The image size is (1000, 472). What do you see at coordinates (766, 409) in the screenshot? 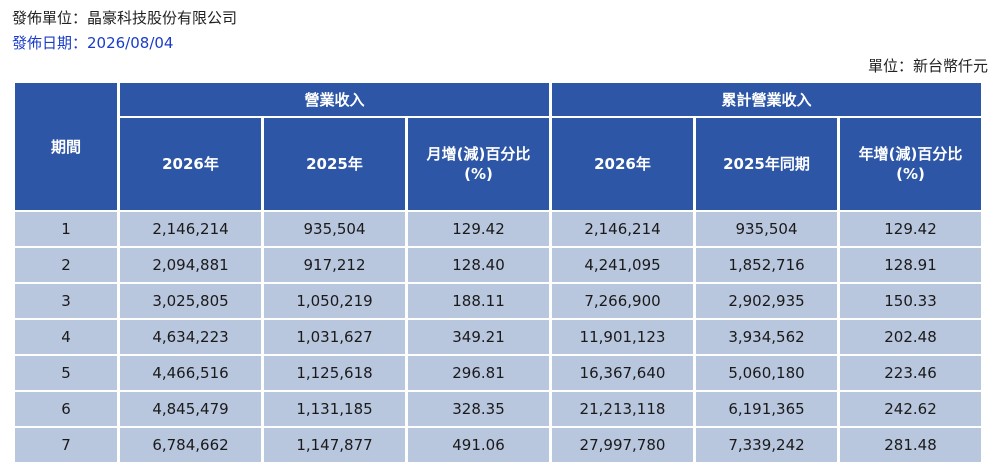
I see `table-cell: 6,191,365` at bounding box center [766, 409].